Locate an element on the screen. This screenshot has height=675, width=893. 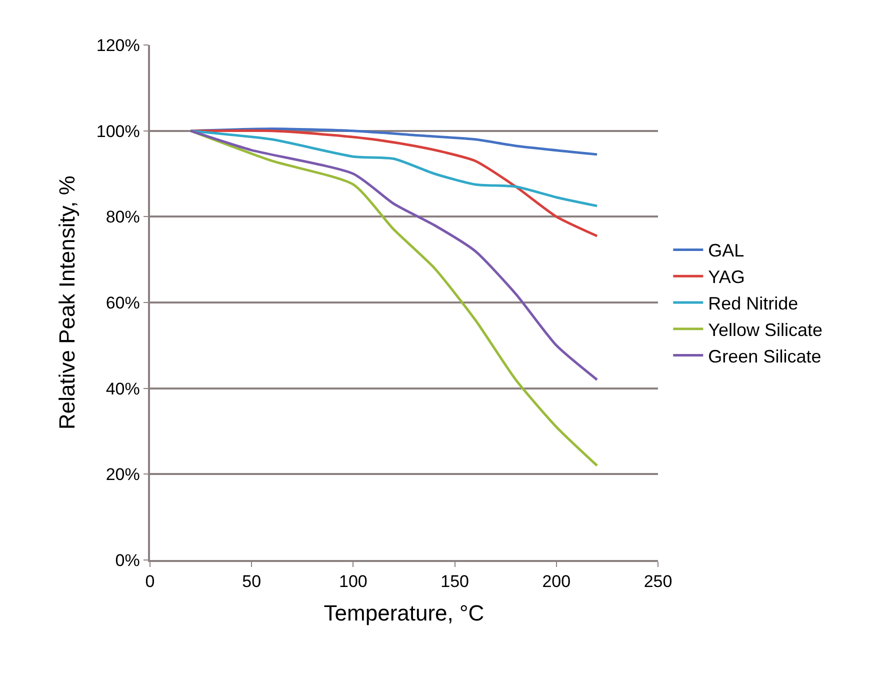
line-series is located at coordinates (393, 169).